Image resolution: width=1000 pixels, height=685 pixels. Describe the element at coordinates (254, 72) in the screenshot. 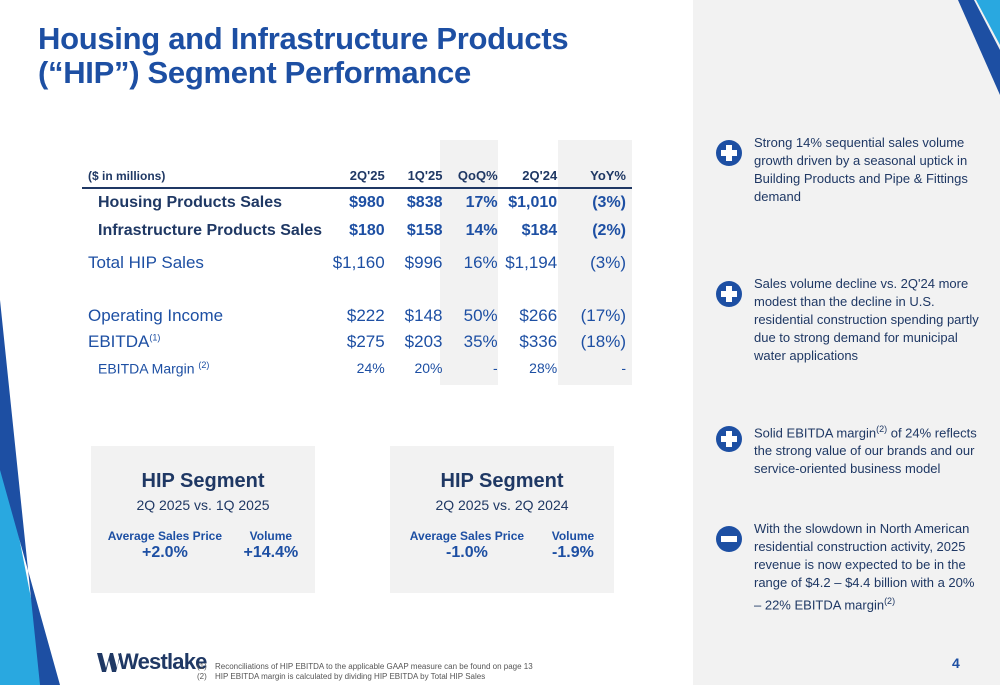

I see `title-line-2: (“HIP”) Segment Performance` at that location.